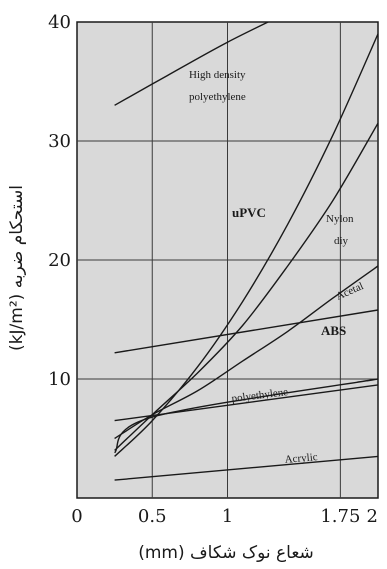 The height and width of the screenshot is (569, 387). What do you see at coordinates (217, 97) in the screenshot?
I see `label-hdpe-line2: polyethylene` at bounding box center [217, 97].